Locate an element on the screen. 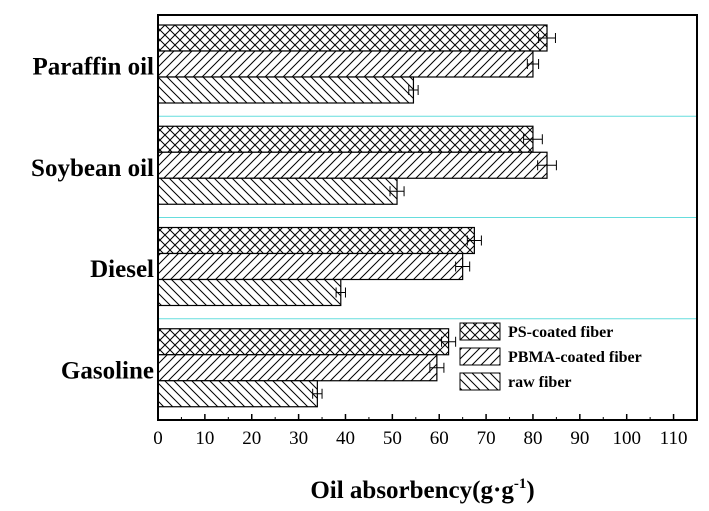  bar-ps-coated-fiber-soybean-oil is located at coordinates (345, 139).